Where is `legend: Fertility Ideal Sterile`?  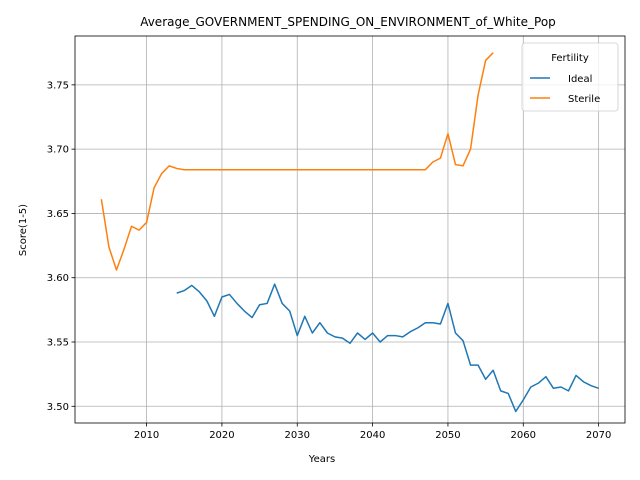 legend: Fertility Ideal Sterile is located at coordinates (570, 77).